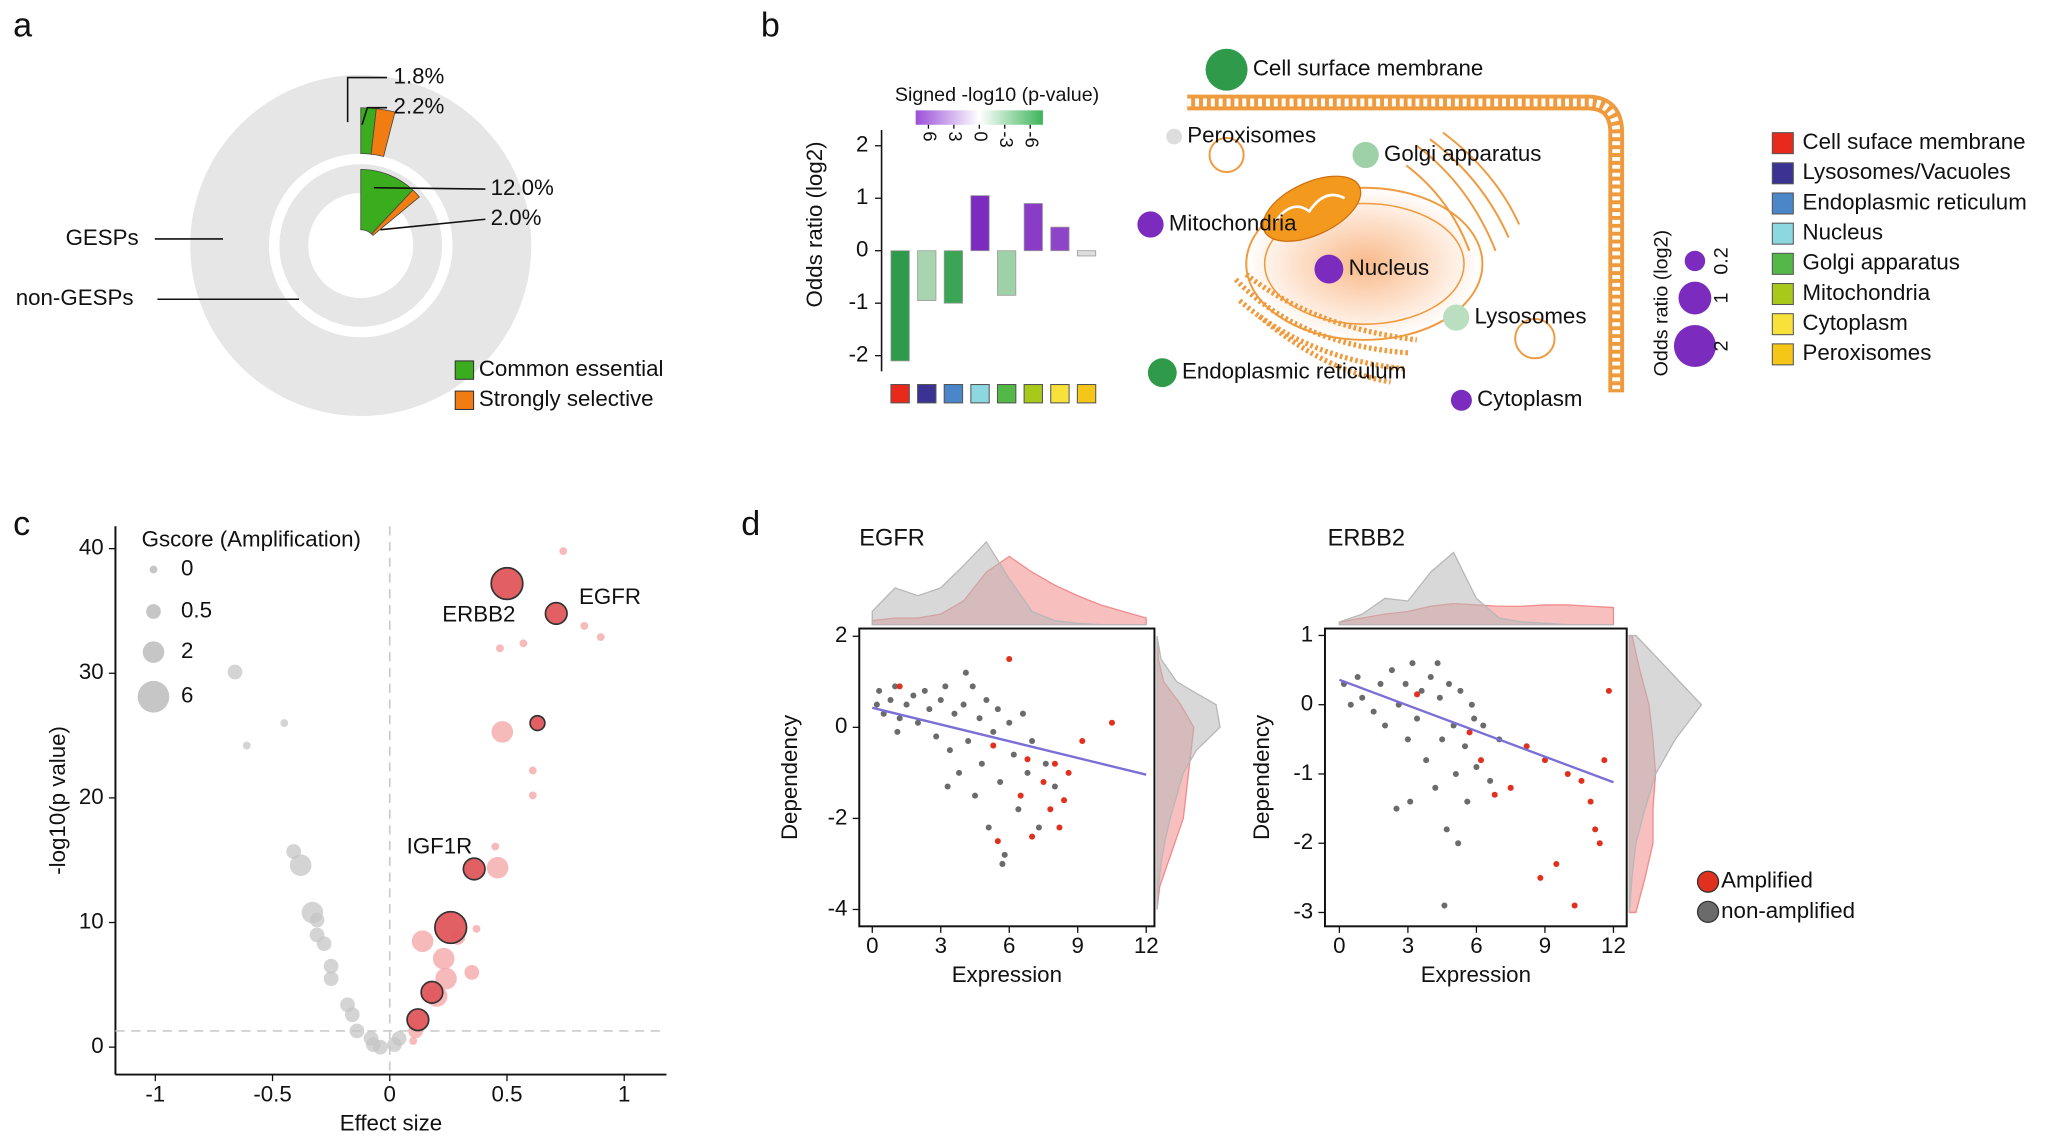 The image size is (2057, 1139). I want to click on colorbar-tick-label: 0, so click(980, 136).